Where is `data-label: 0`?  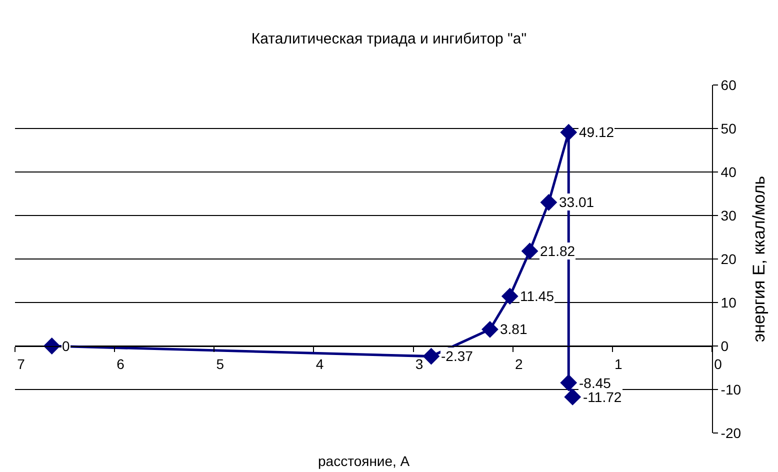
data-label: 0 is located at coordinates (66, 346).